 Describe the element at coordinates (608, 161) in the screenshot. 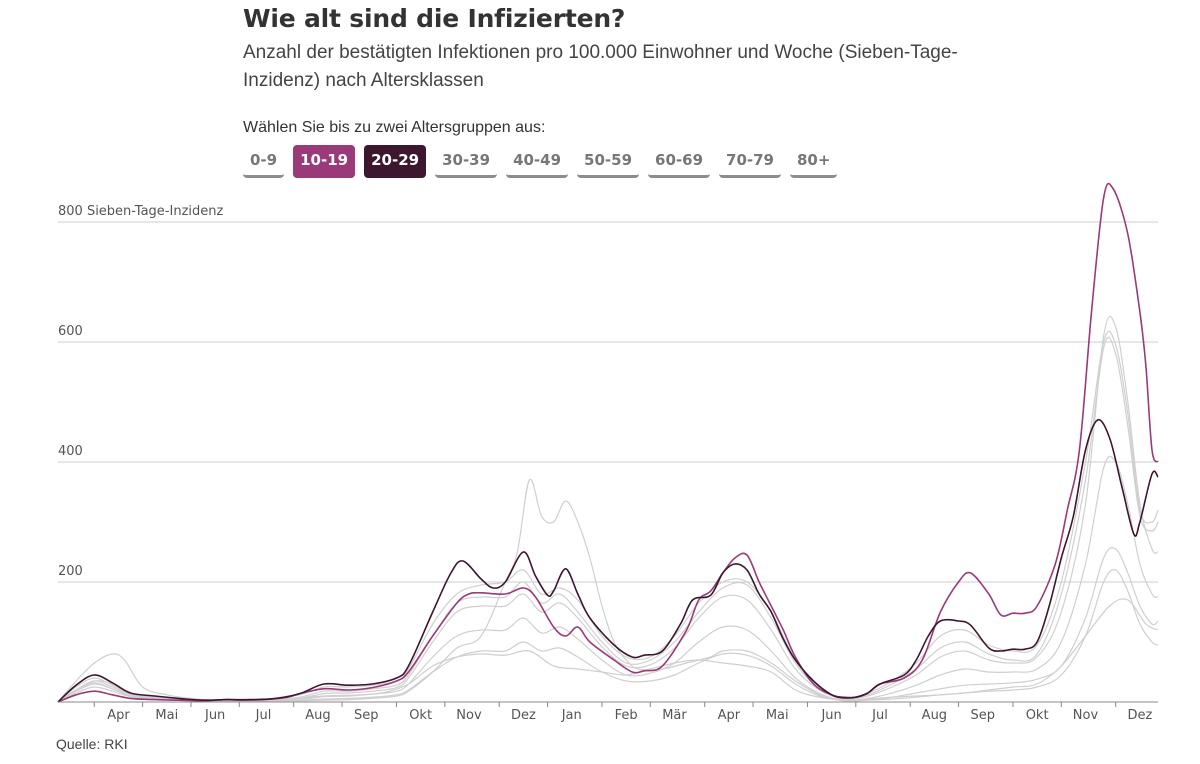

I see `age-button-50-59: 50-59` at that location.